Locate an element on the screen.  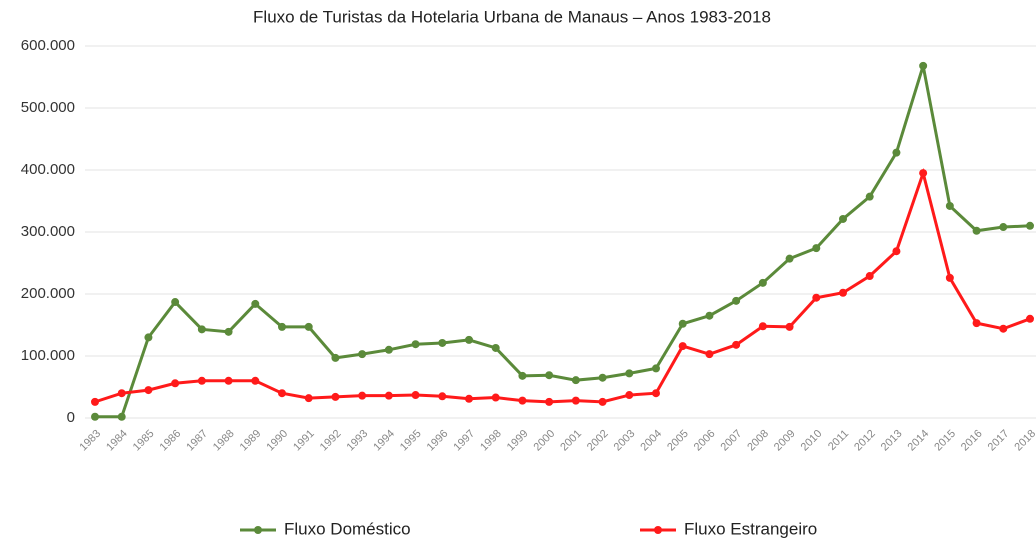
x-tick-label: 2006 is located at coordinates (705, 441).